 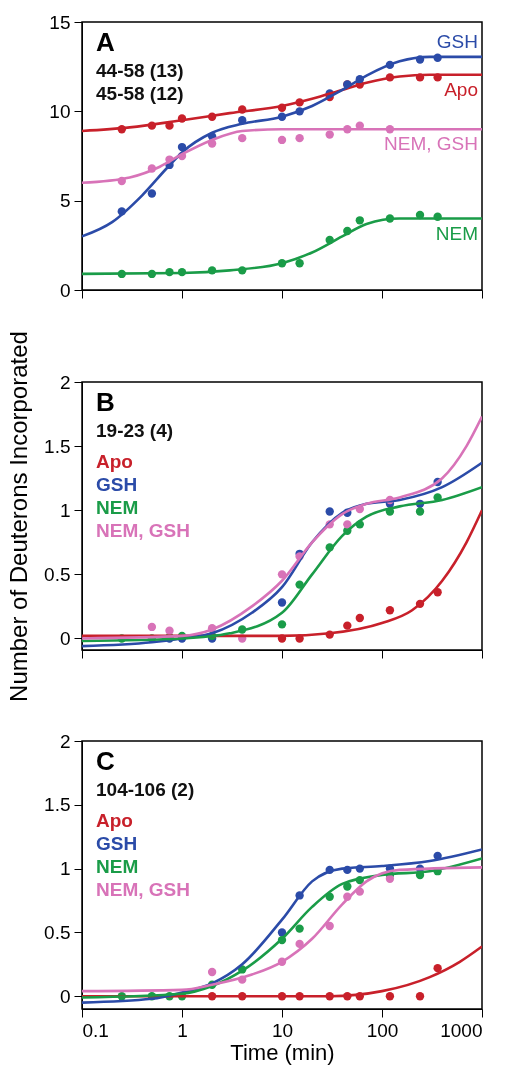 What do you see at coordinates (457, 41) in the screenshot?
I see `series-label: GSH` at bounding box center [457, 41].